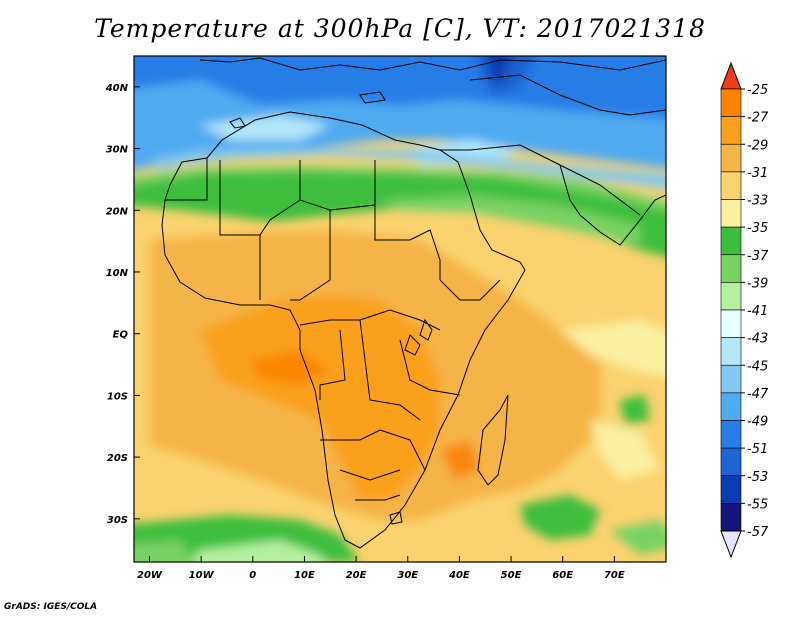 The image size is (800, 618). I want to click on colorbar-level-label: -51, so click(757, 449).